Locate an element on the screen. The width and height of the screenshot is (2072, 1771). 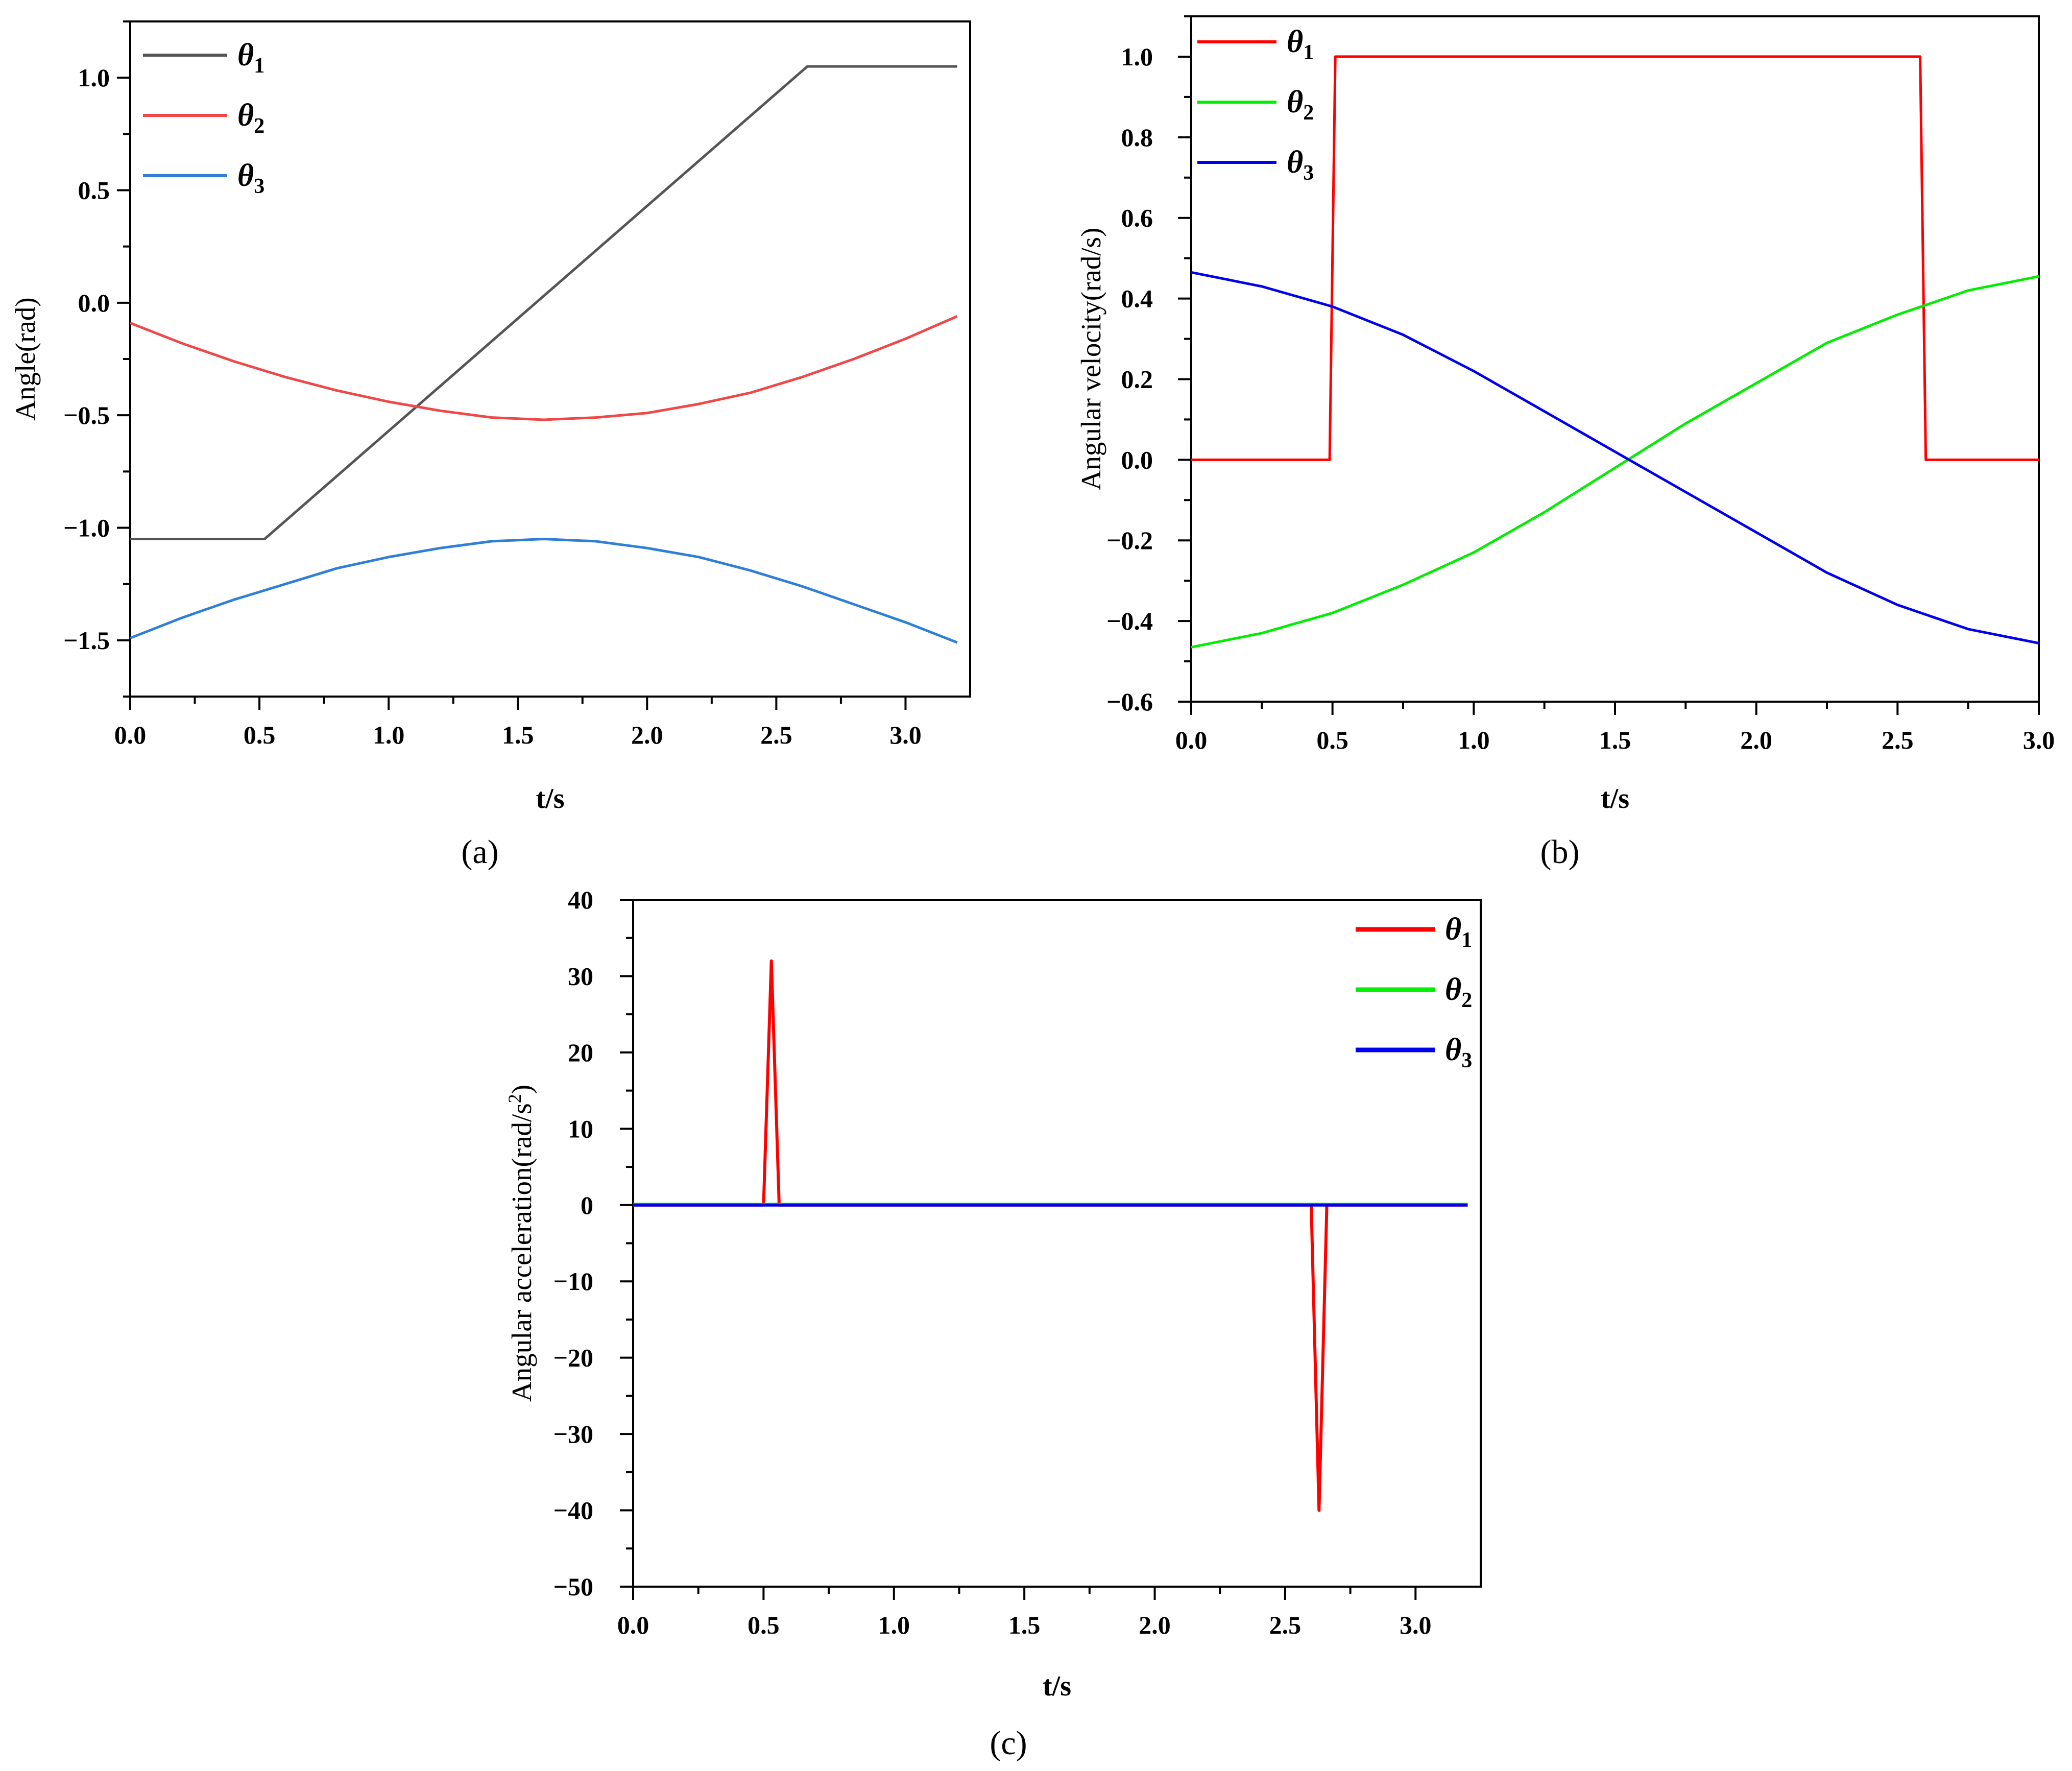
y-tick-label: −40 is located at coordinates (574, 1511).